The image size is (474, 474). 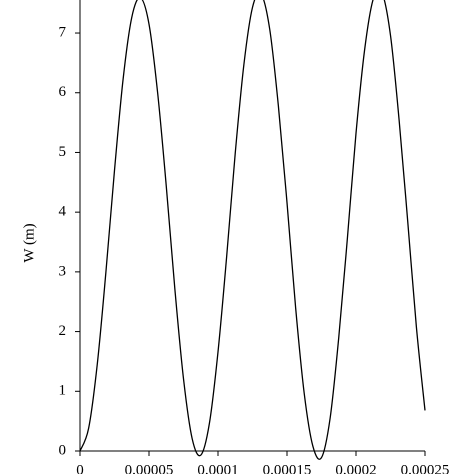 I want to click on x-tick-label: 0.00005, so click(x=149, y=468).